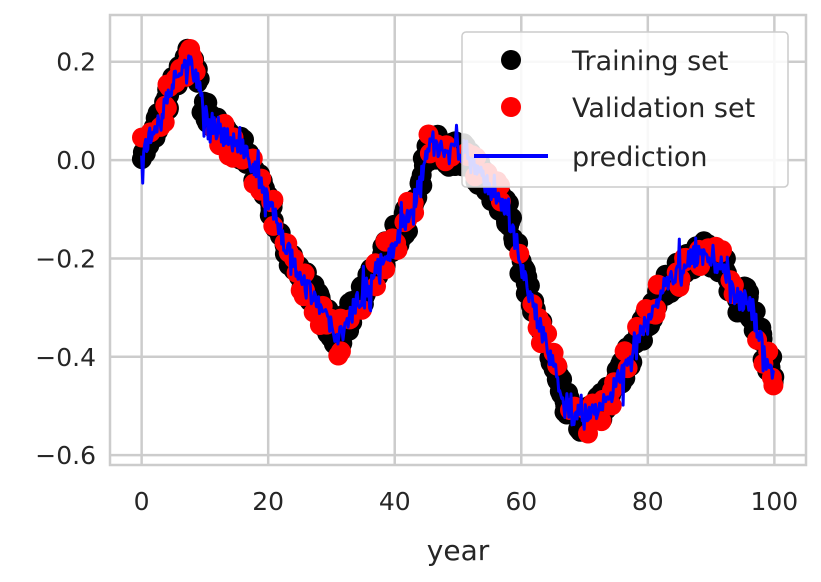  I want to click on legend-label-prediction: prediction, so click(639, 157).